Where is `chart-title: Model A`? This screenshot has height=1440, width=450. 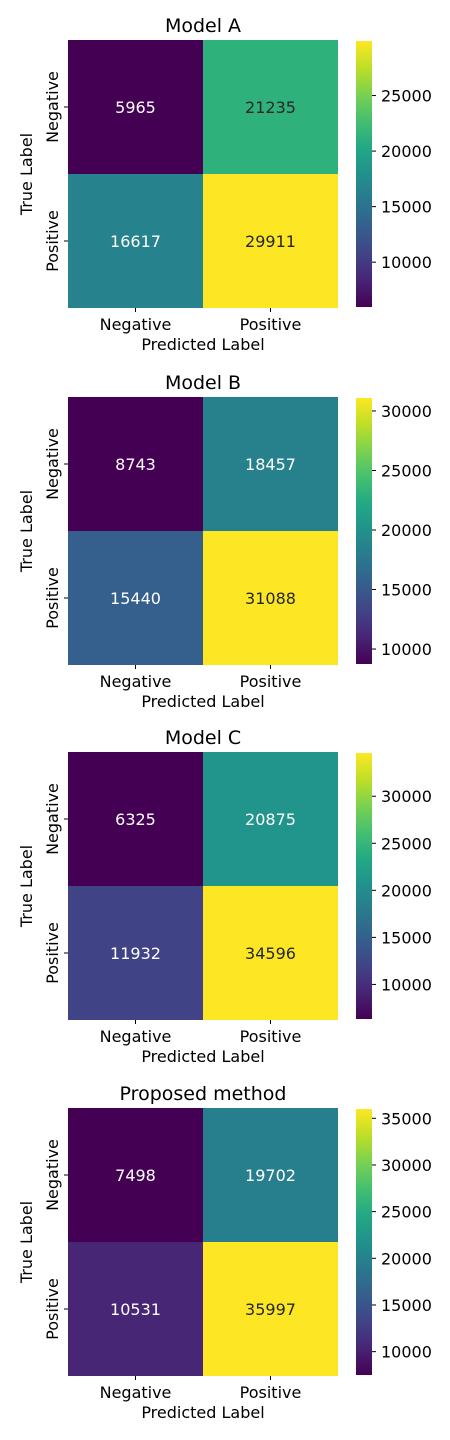 chart-title: Model A is located at coordinates (203, 26).